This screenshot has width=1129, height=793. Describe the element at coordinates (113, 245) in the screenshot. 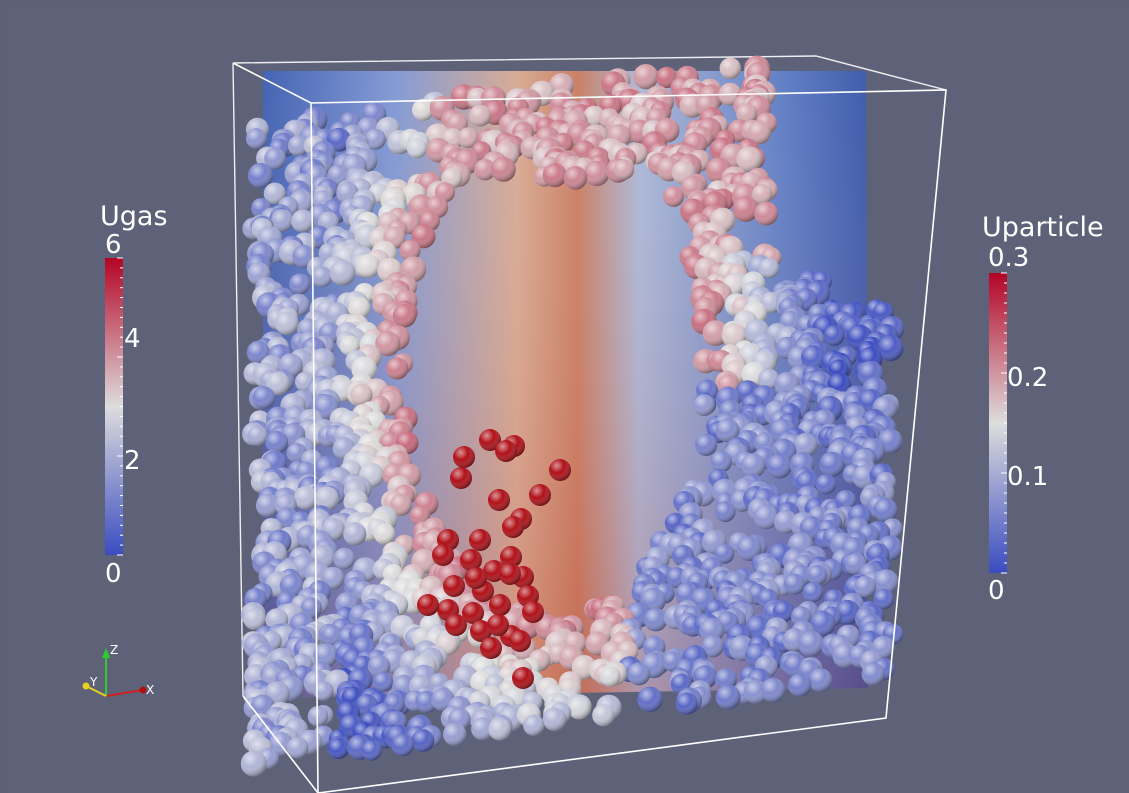

I see `ugas-tick-6: 6` at that location.